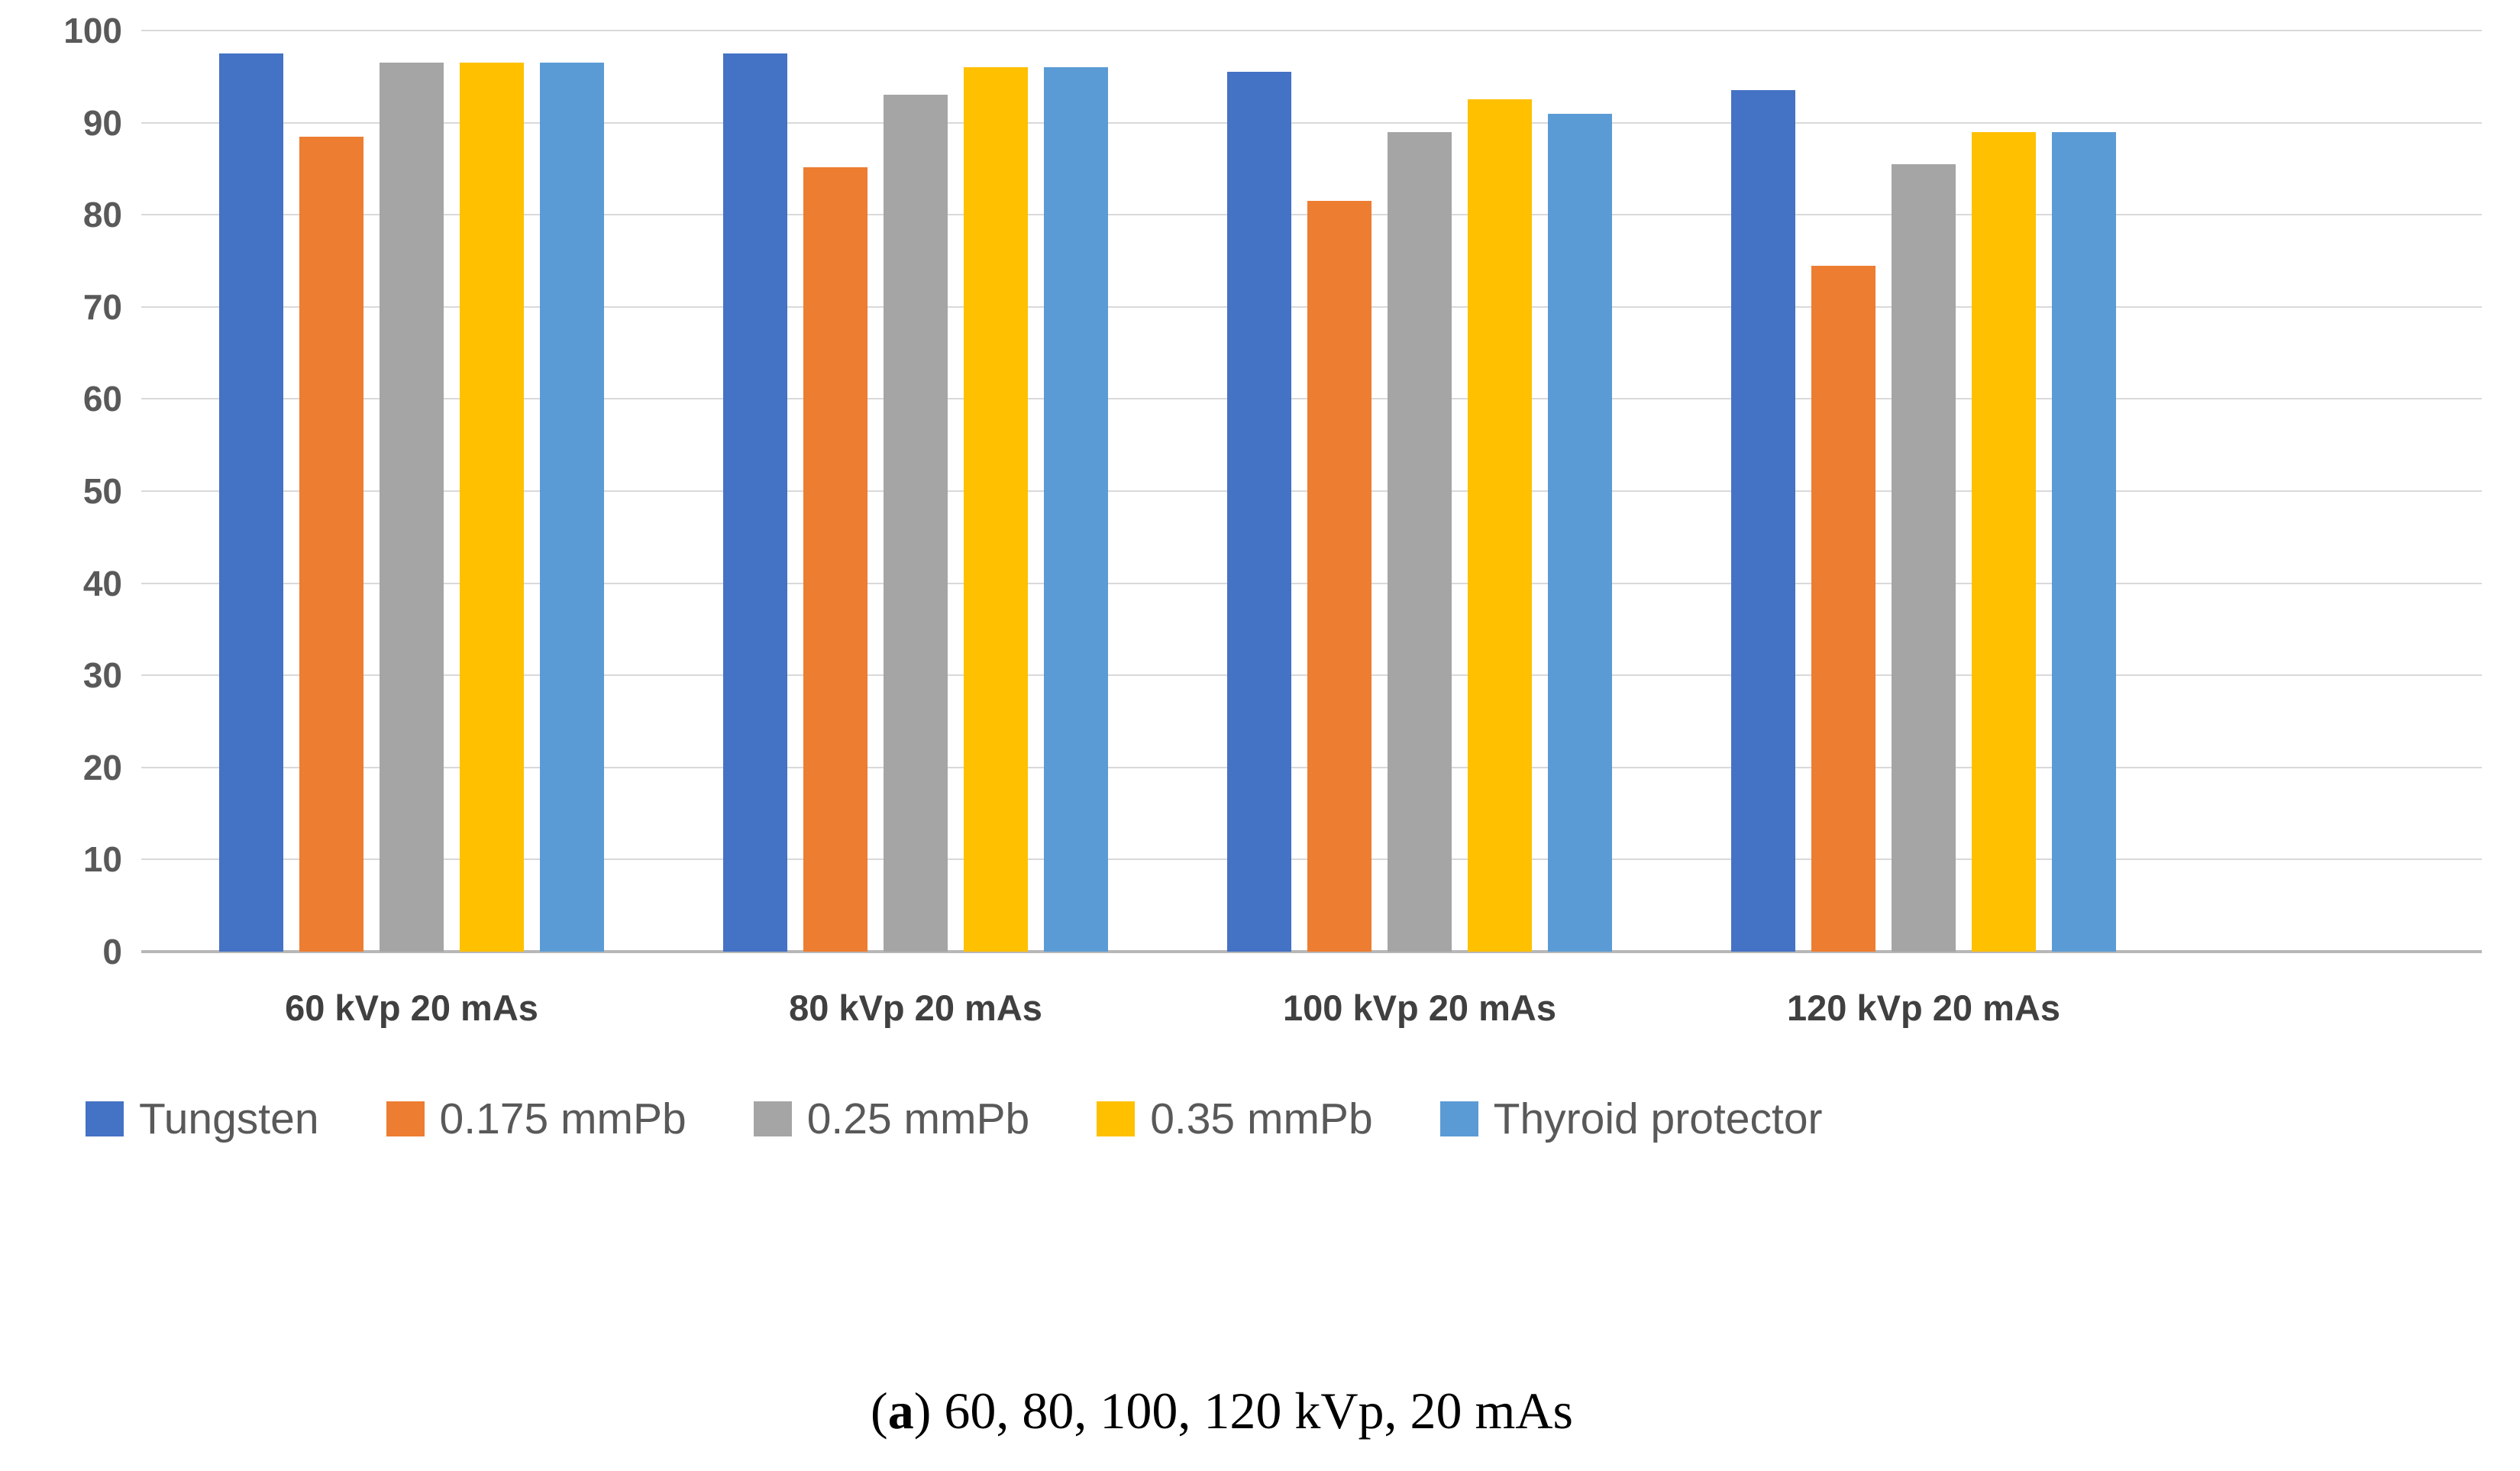 This screenshot has height=1471, width=2520. Describe the element at coordinates (102, 859) in the screenshot. I see `y-tick-label-10: 10` at that location.